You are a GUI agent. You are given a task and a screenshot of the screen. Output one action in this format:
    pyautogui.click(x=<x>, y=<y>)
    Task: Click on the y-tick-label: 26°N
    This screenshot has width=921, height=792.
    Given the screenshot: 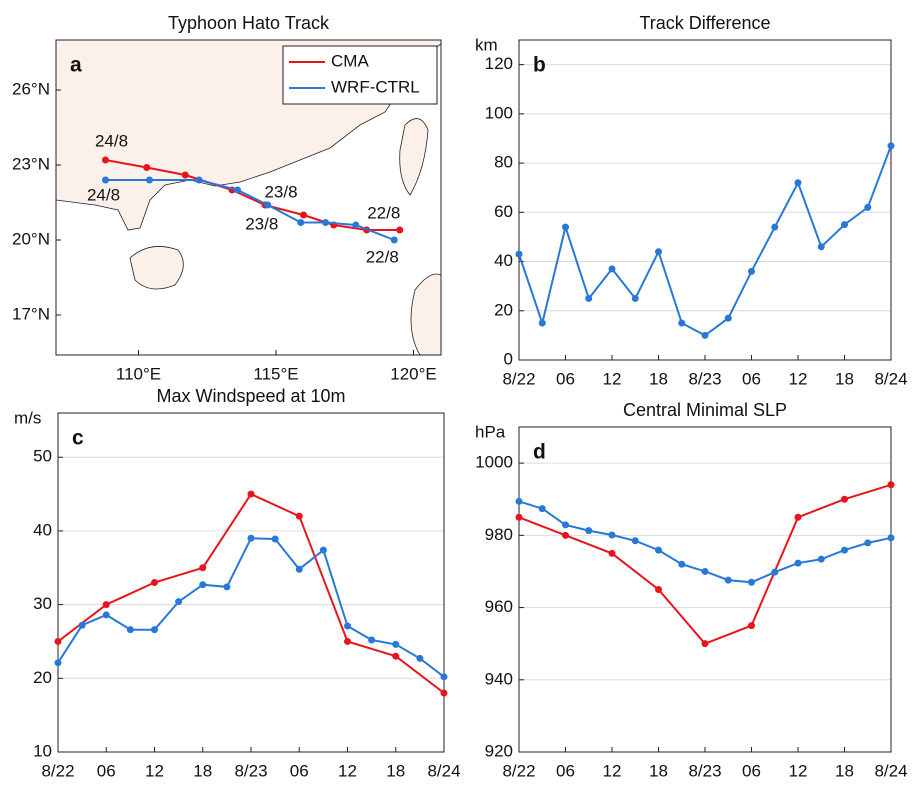 What is the action you would take?
    pyautogui.click(x=31, y=88)
    